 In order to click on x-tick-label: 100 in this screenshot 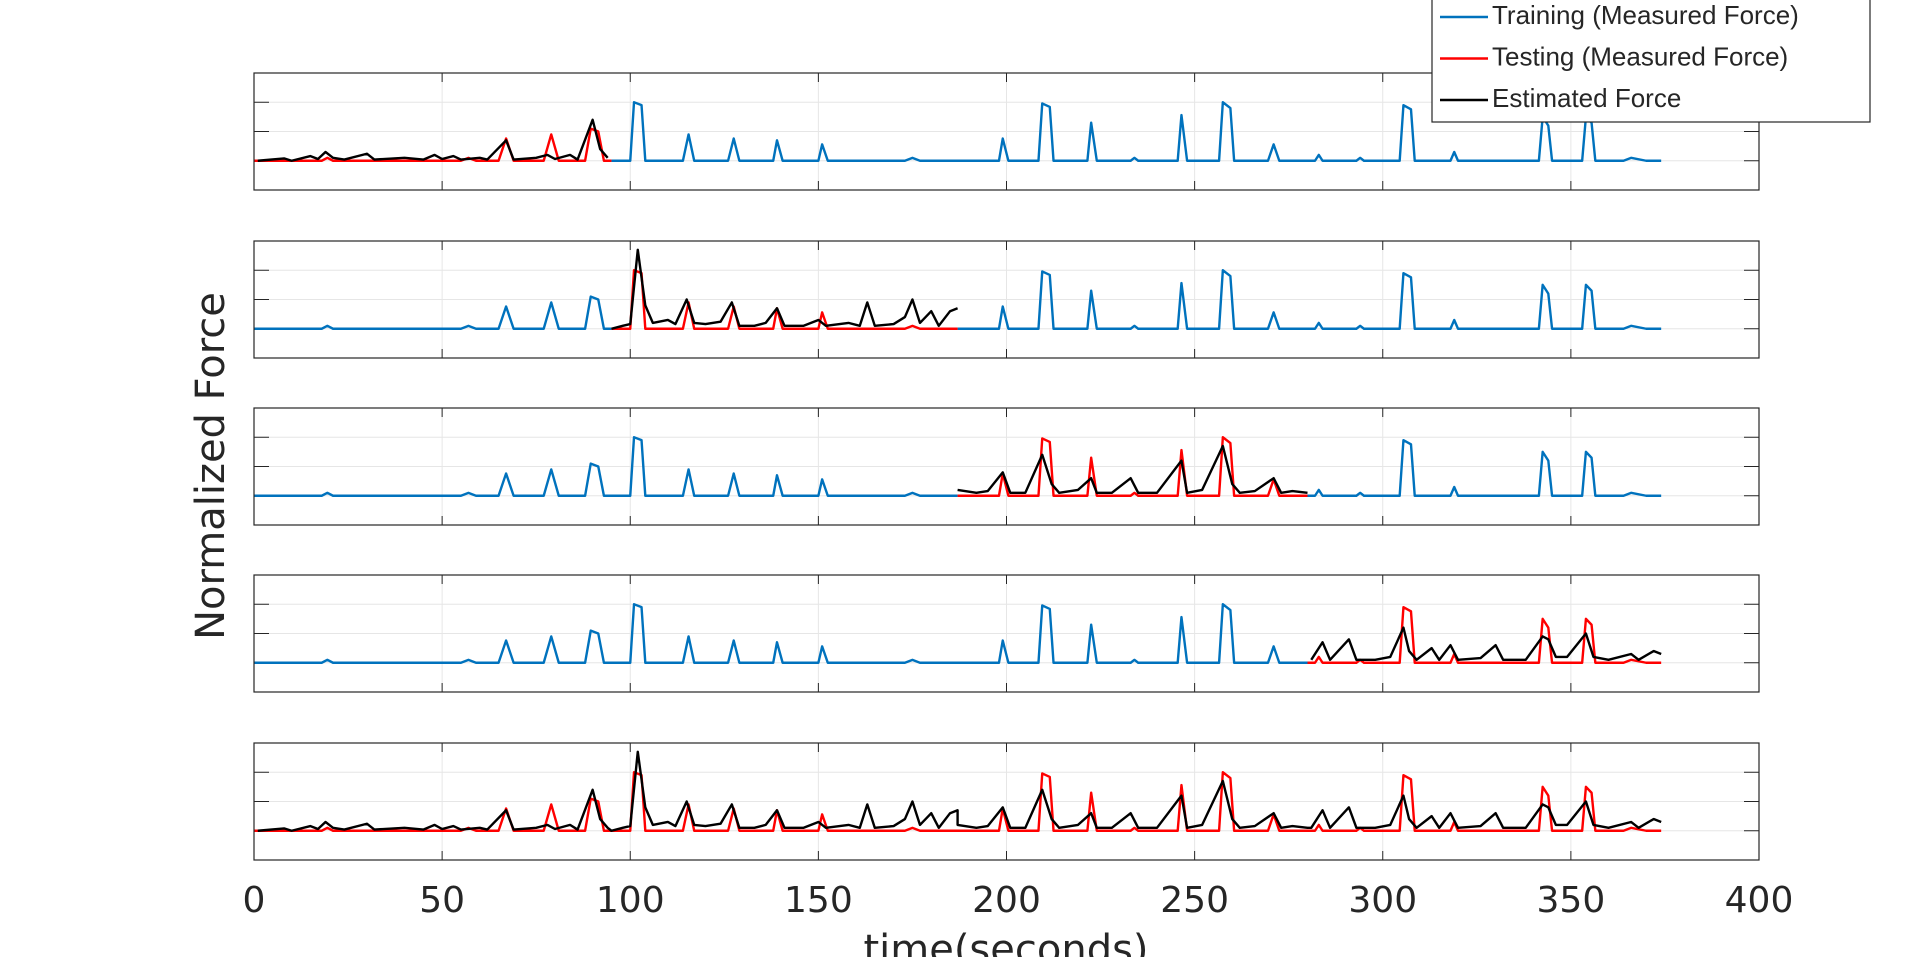, I will do `click(630, 900)`.